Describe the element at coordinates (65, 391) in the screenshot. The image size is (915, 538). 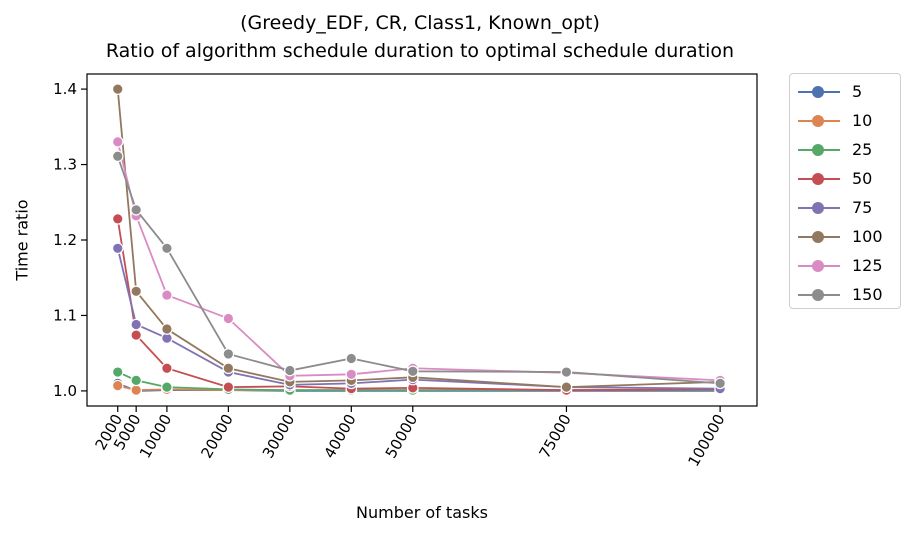
I see `y-tick-label: 1.0` at that location.